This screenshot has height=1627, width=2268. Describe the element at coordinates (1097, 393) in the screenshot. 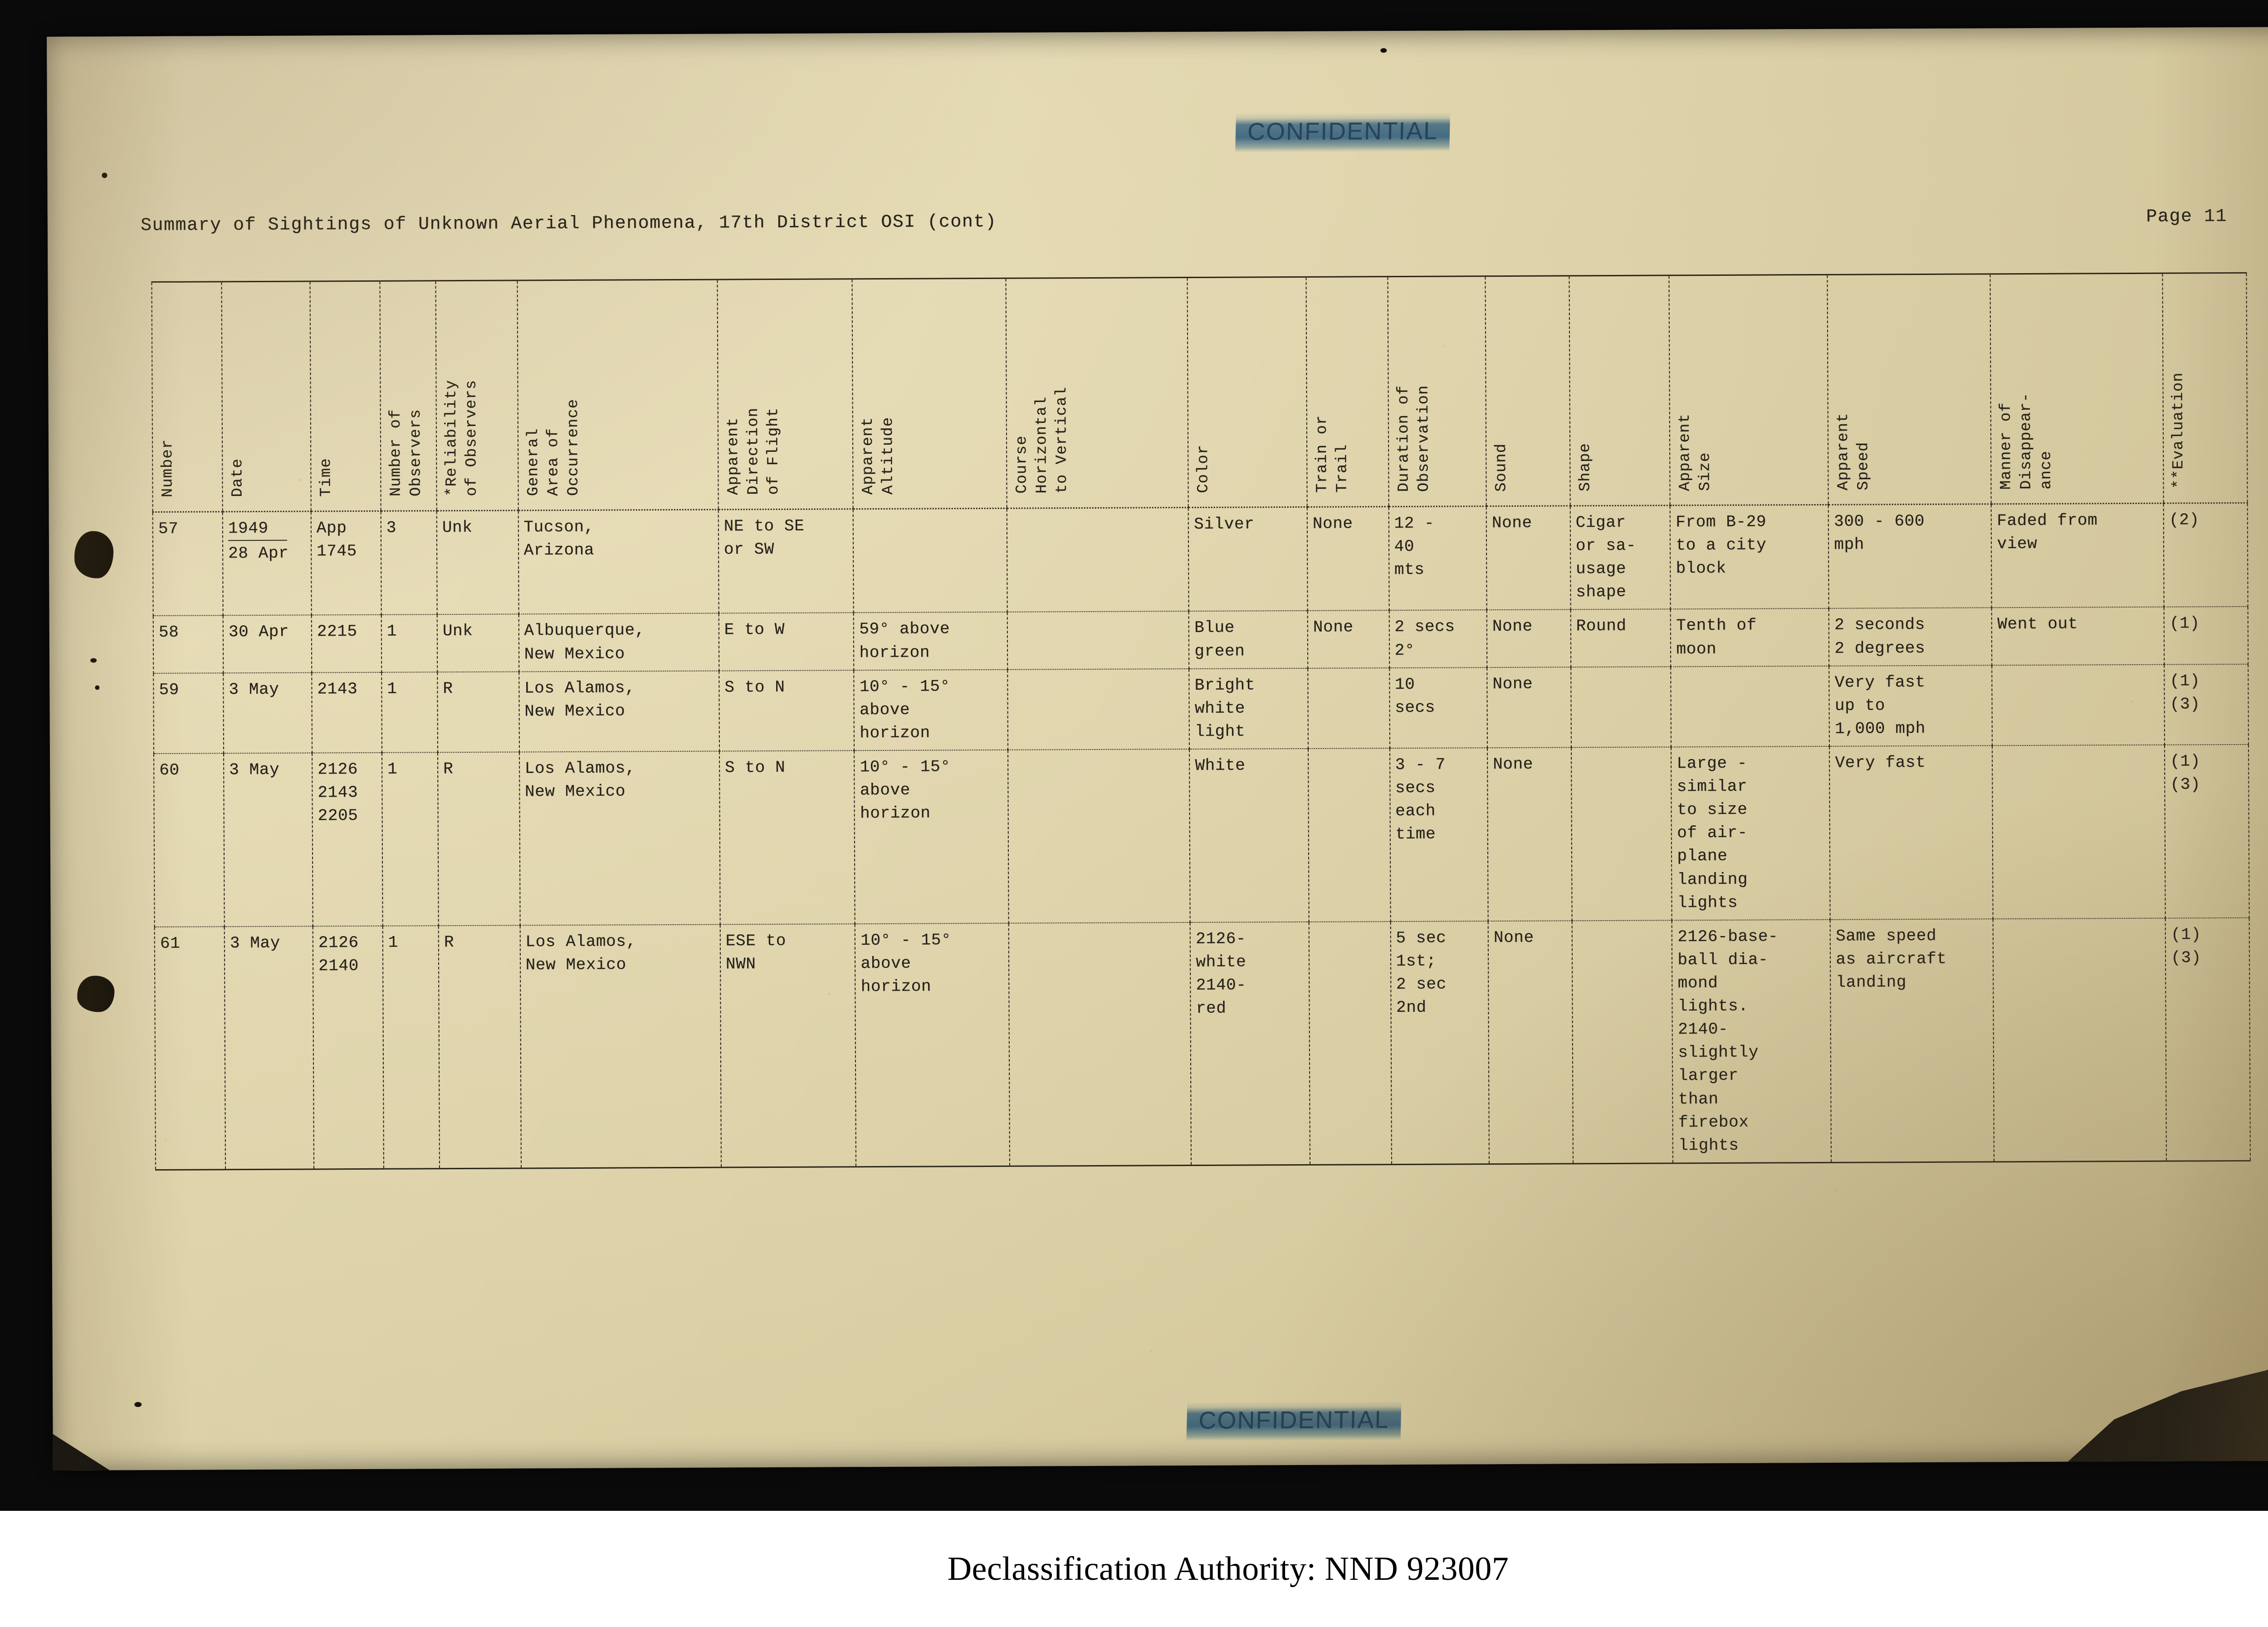

I see `column-header-course: Course Horizontal to Vertical` at that location.